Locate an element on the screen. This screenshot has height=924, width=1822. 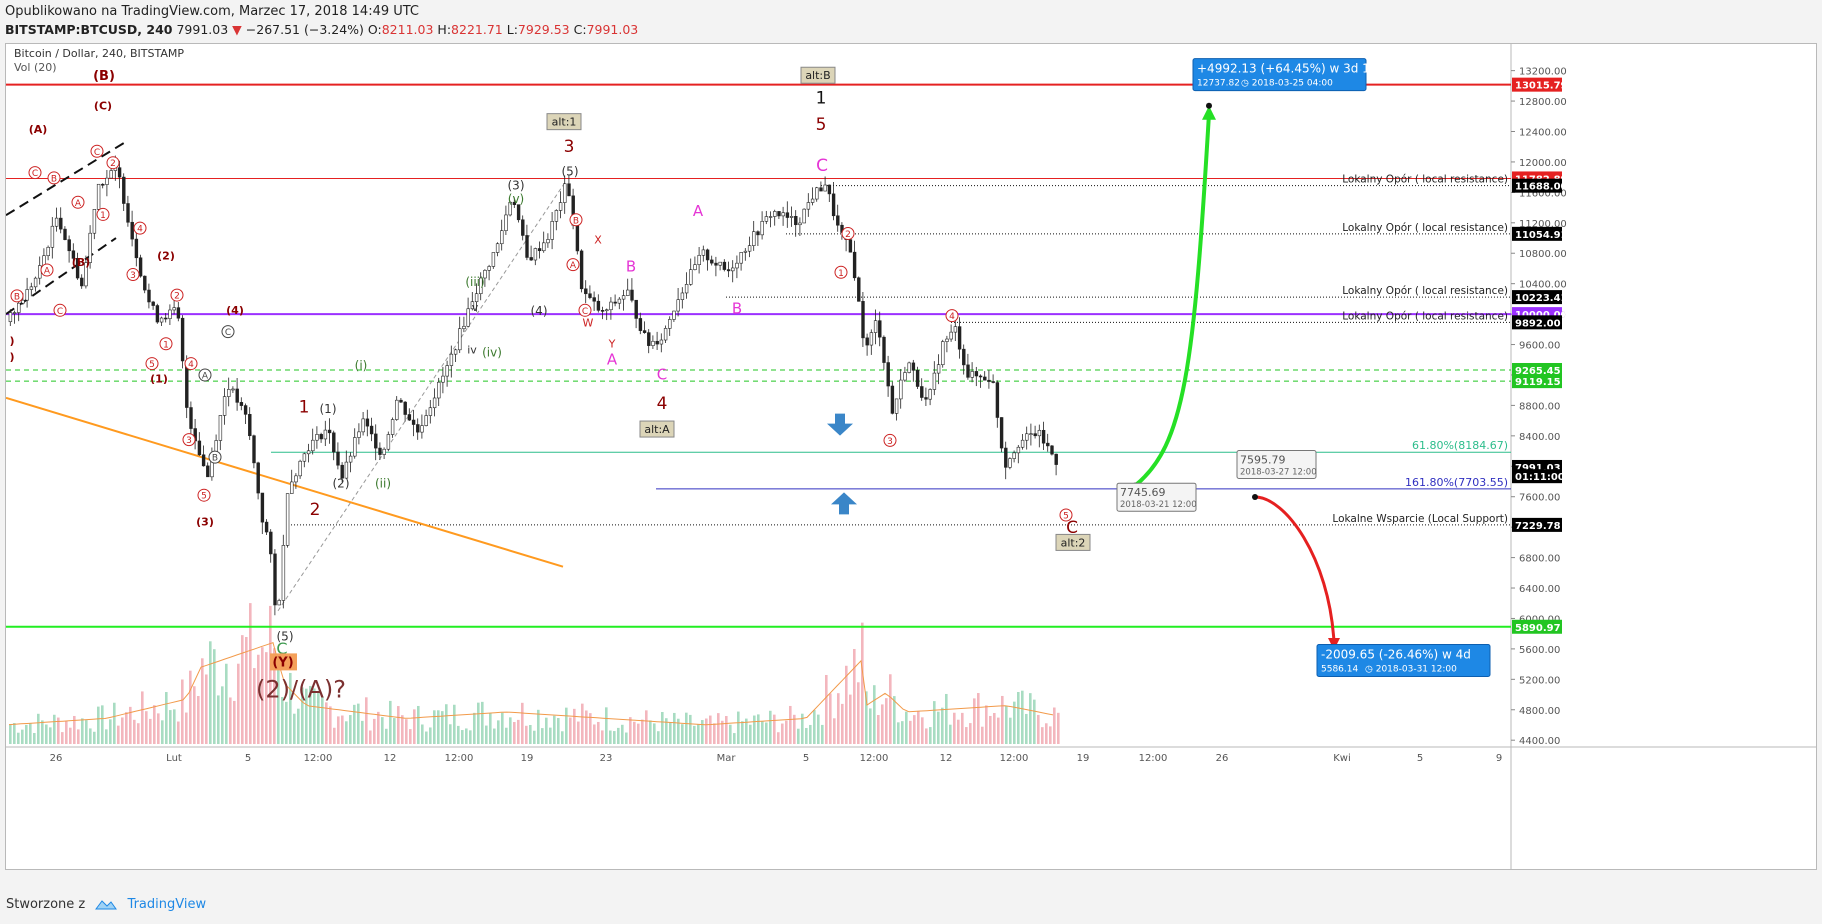
fib-level-label: 161.80%(7703.55) is located at coordinates (1456, 482).